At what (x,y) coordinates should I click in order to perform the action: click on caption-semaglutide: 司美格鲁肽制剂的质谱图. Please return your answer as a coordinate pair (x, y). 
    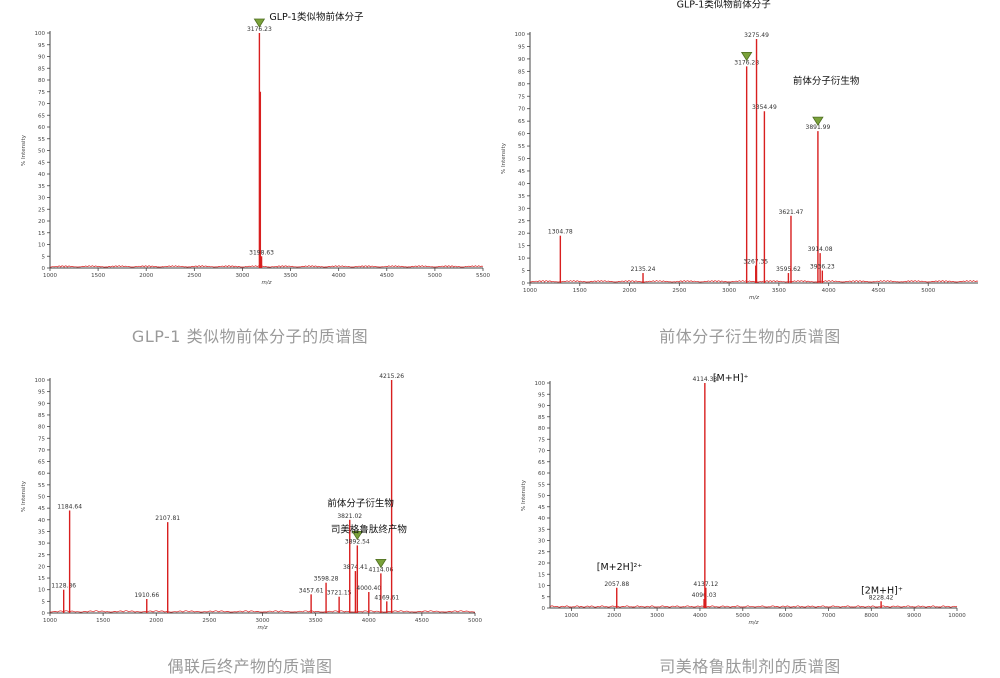
    Looking at the image, I should click on (750, 666).